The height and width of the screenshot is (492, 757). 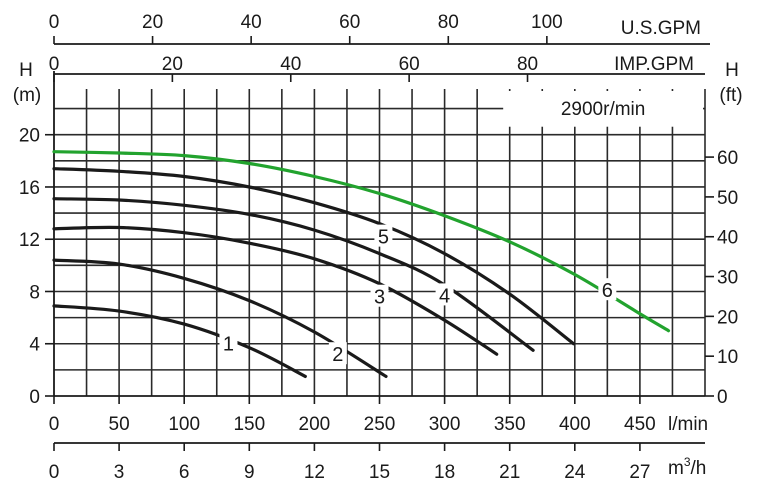 What do you see at coordinates (722, 397) in the screenshot?
I see `y-right-tick-label: 0` at bounding box center [722, 397].